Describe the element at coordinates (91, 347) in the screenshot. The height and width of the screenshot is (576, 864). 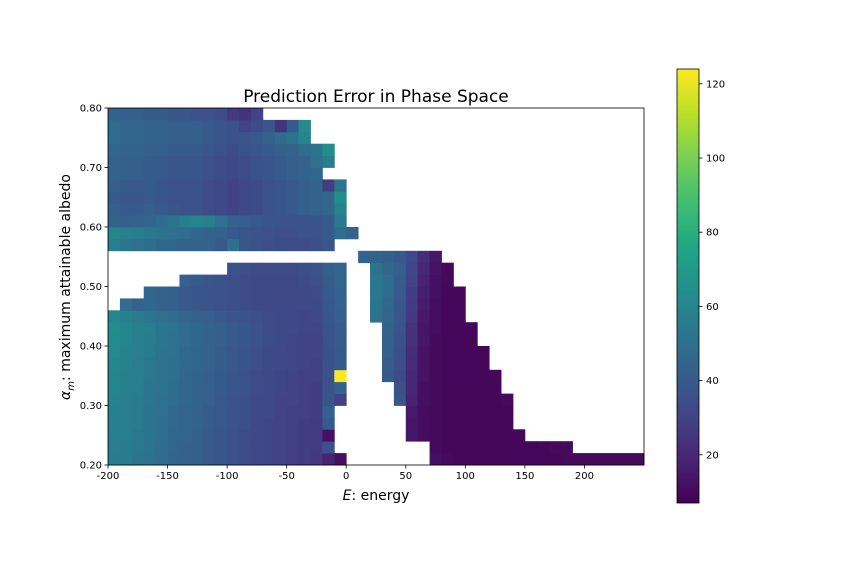
I see `y-tick-label: 0.40` at that location.